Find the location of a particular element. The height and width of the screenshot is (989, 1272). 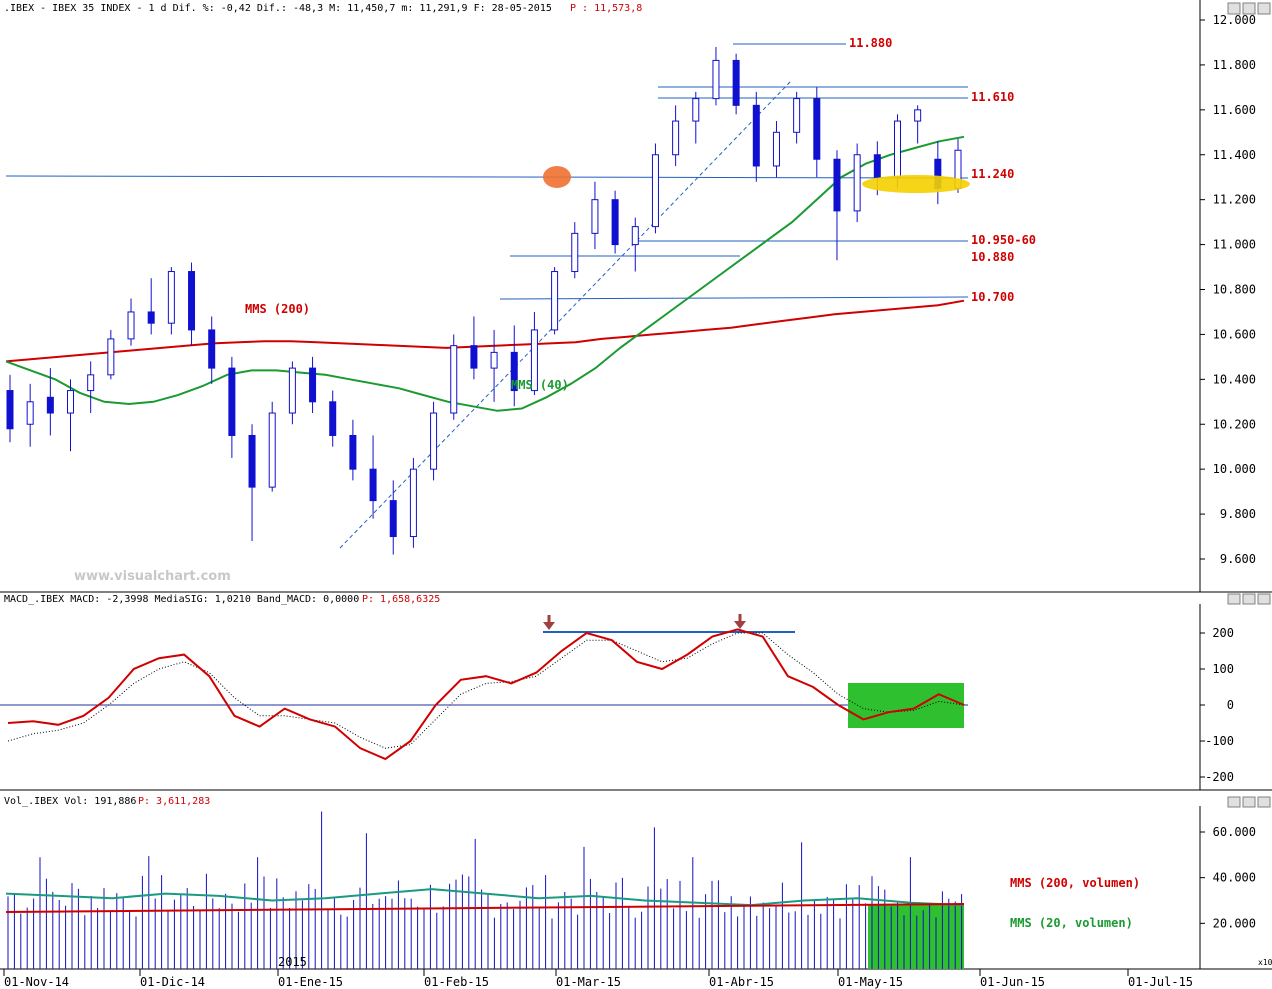

volume-avg20-label: MMS (20, volumen) is located at coordinates (1071, 923).